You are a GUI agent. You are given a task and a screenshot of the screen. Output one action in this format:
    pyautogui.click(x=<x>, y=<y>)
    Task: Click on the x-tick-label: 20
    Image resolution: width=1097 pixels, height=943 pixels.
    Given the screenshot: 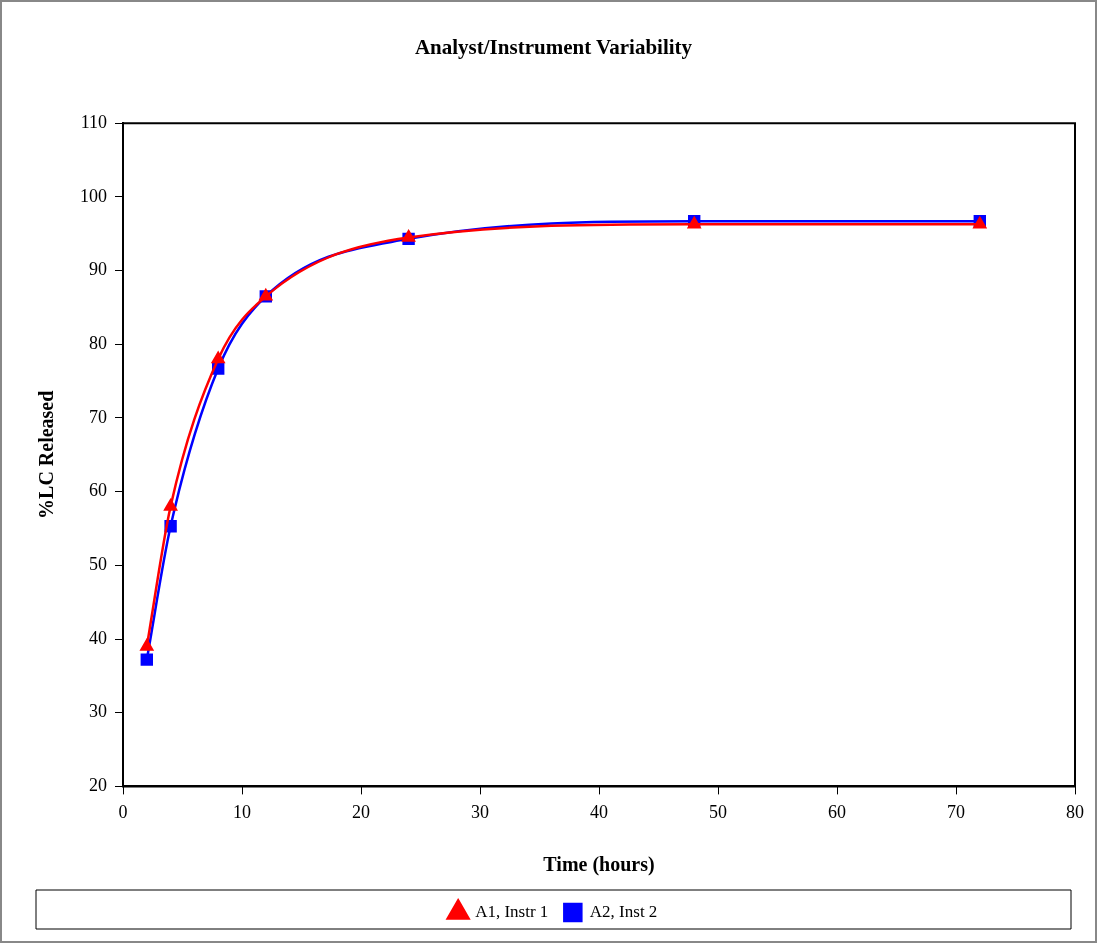 What is the action you would take?
    pyautogui.click(x=361, y=811)
    